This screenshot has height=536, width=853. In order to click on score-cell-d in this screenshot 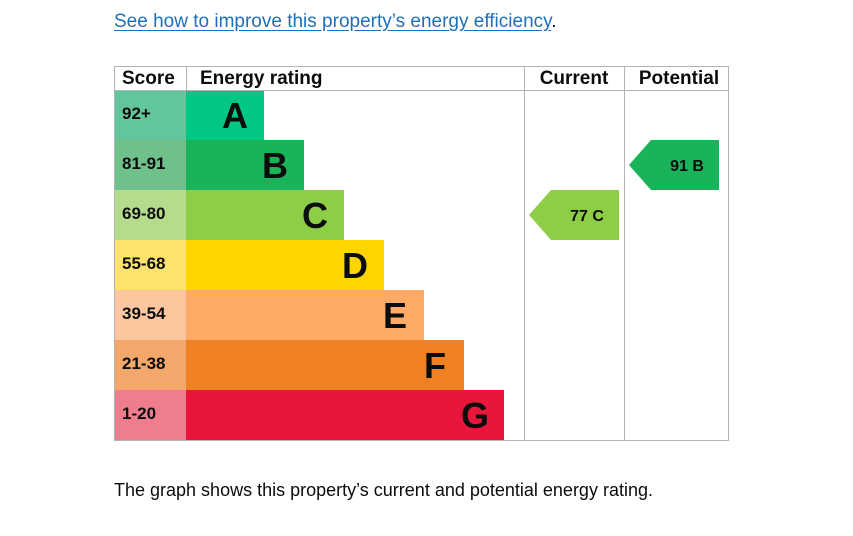, I will do `click(150, 265)`.